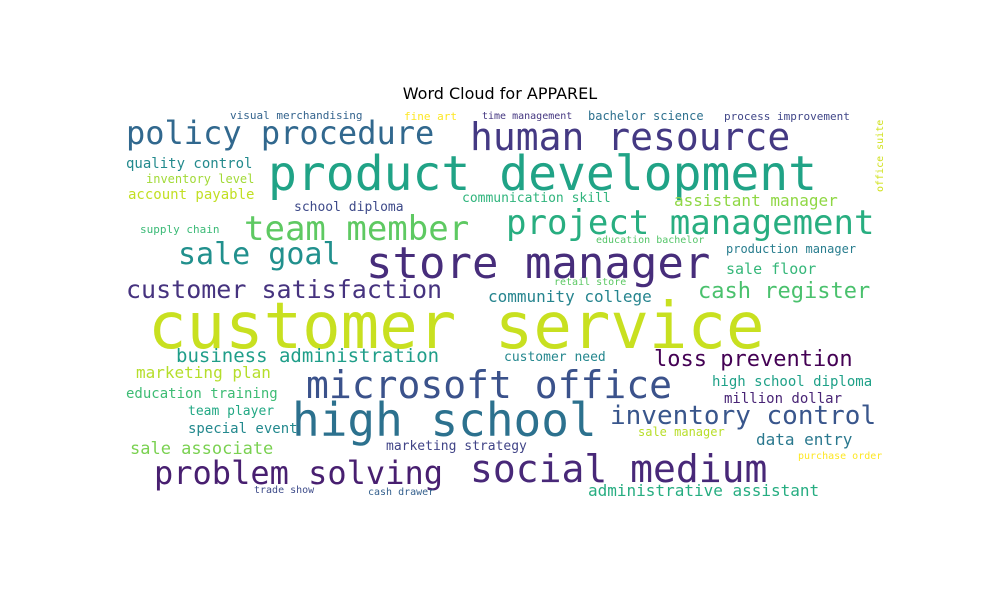  What do you see at coordinates (542, 174) in the screenshot?
I see `word-product-development: product development` at bounding box center [542, 174].